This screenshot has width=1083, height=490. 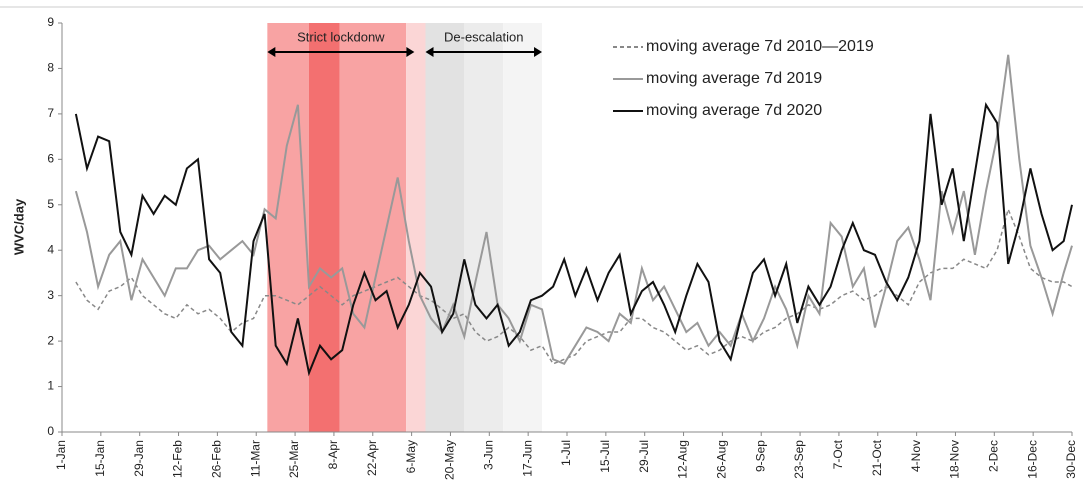 I want to click on y-tick-label: 7, so click(x=50, y=113).